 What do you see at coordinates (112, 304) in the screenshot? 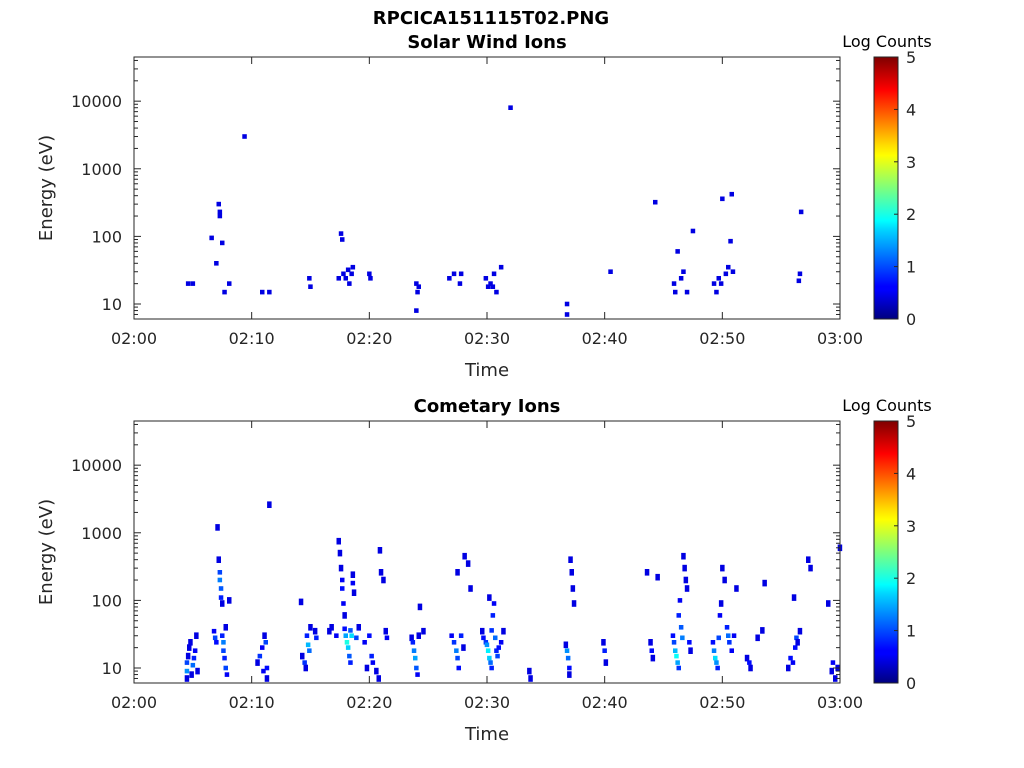
I see `y-tick-label: 10` at bounding box center [112, 304].